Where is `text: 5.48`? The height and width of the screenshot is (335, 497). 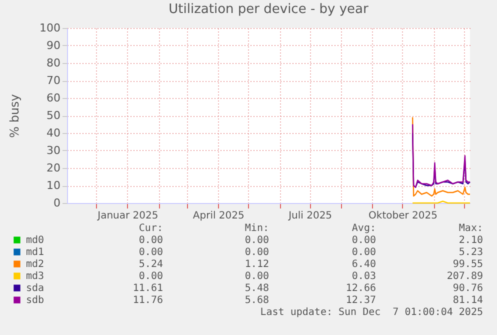
text: 5.48 is located at coordinates (256, 288).